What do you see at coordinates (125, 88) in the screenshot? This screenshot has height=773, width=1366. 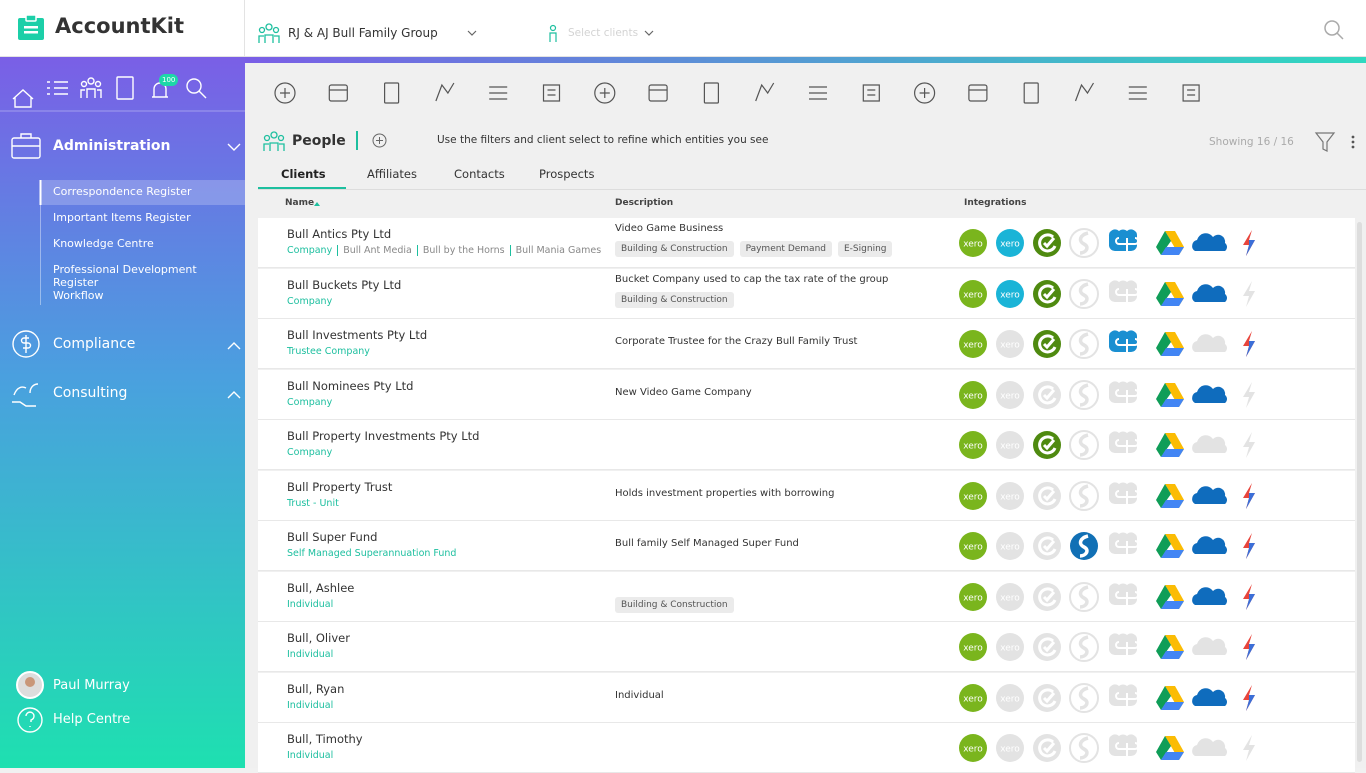 I see `book-icon` at bounding box center [125, 88].